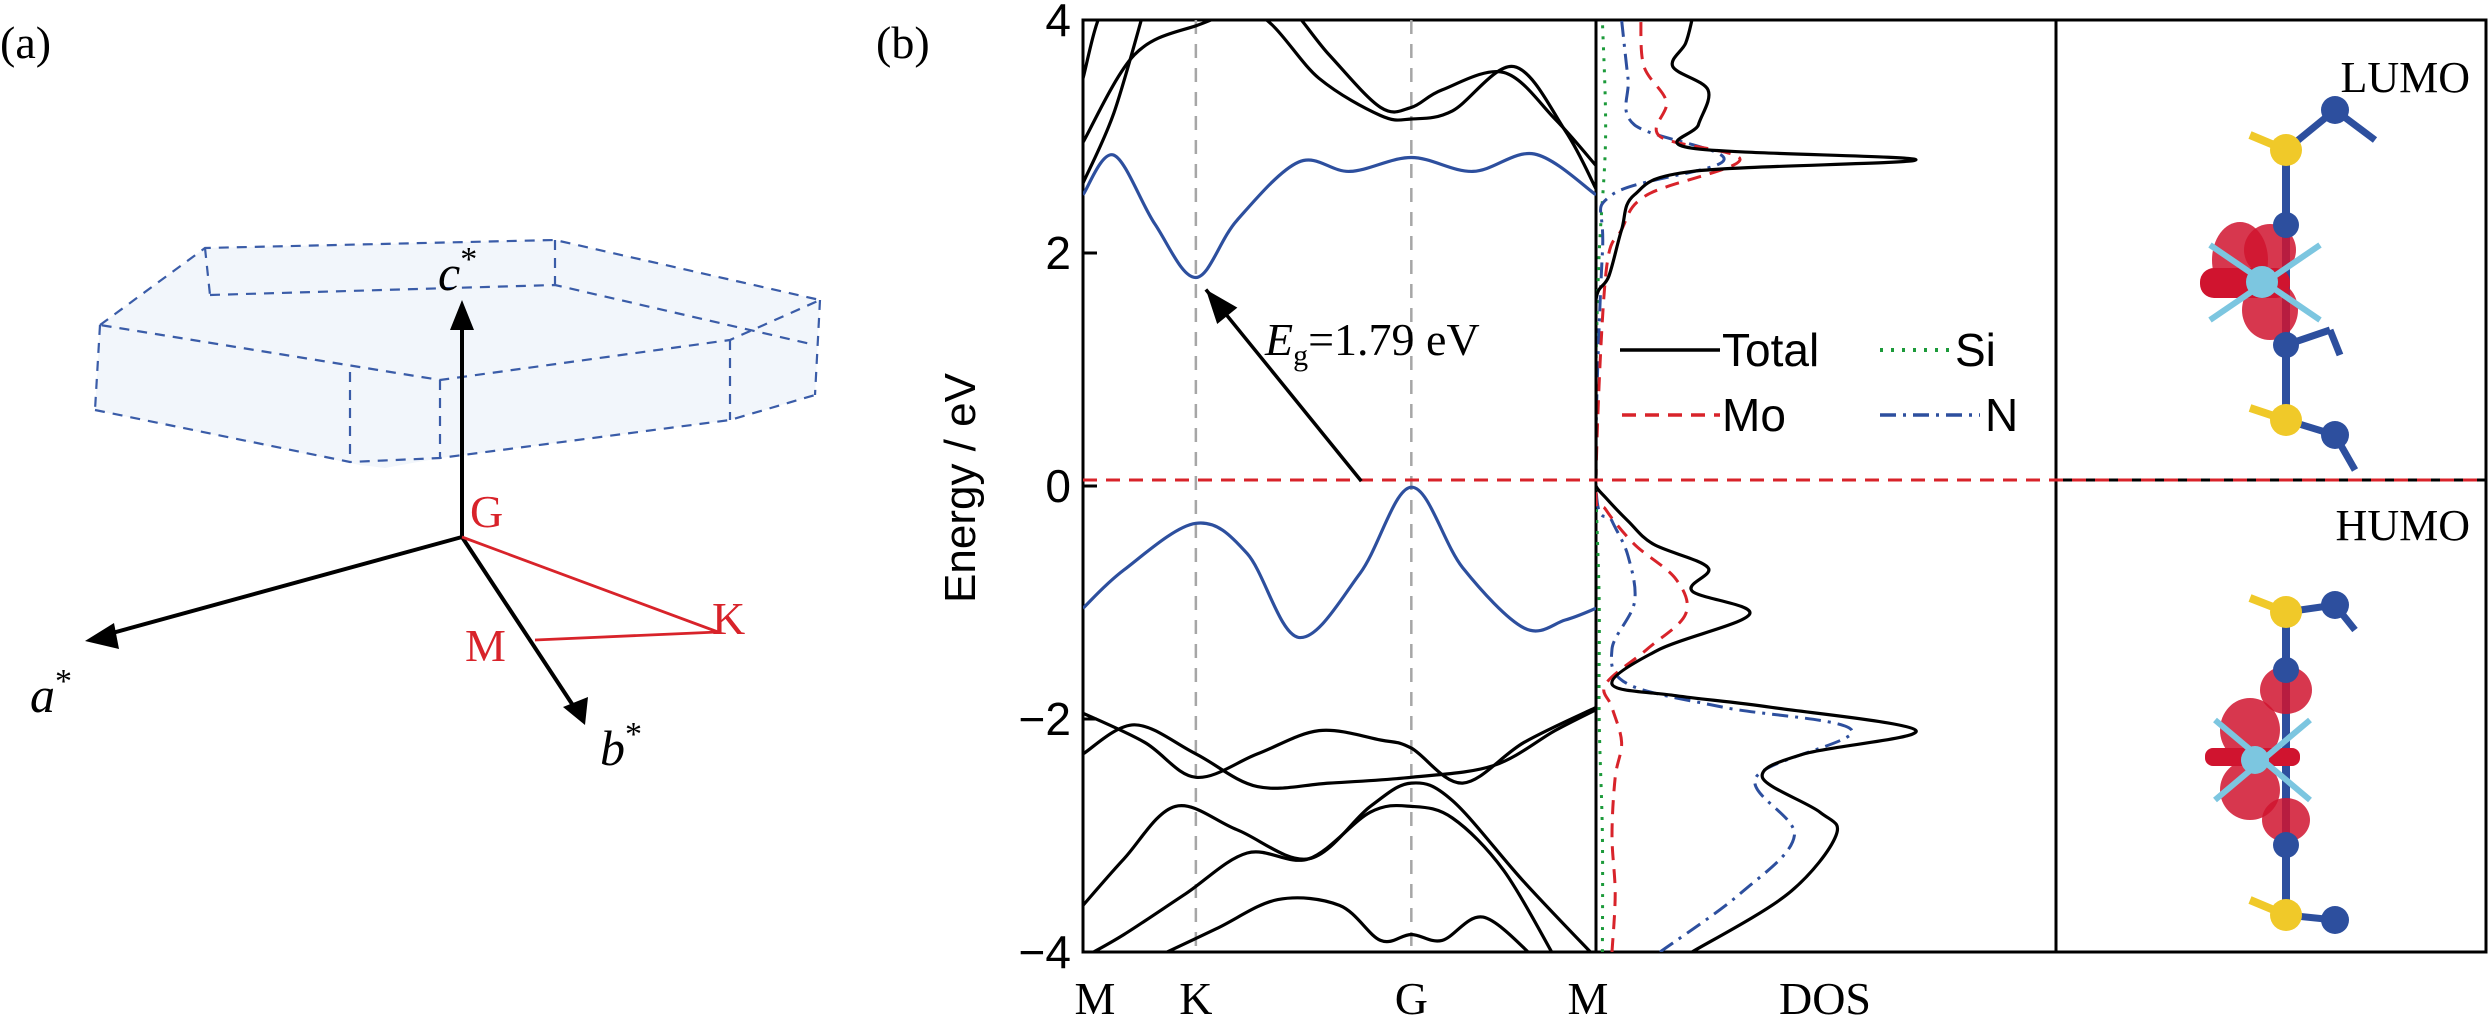 The width and height of the screenshot is (2489, 1022). I want to click on bz-fill, so click(457, 354).